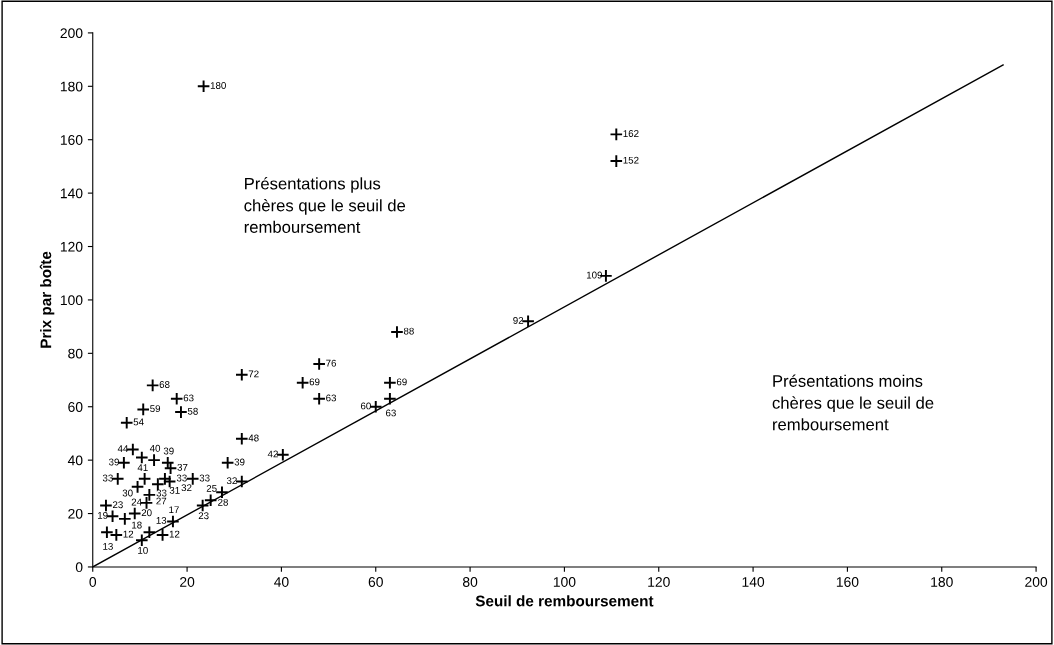  I want to click on x-tick-label: 20, so click(187, 582).